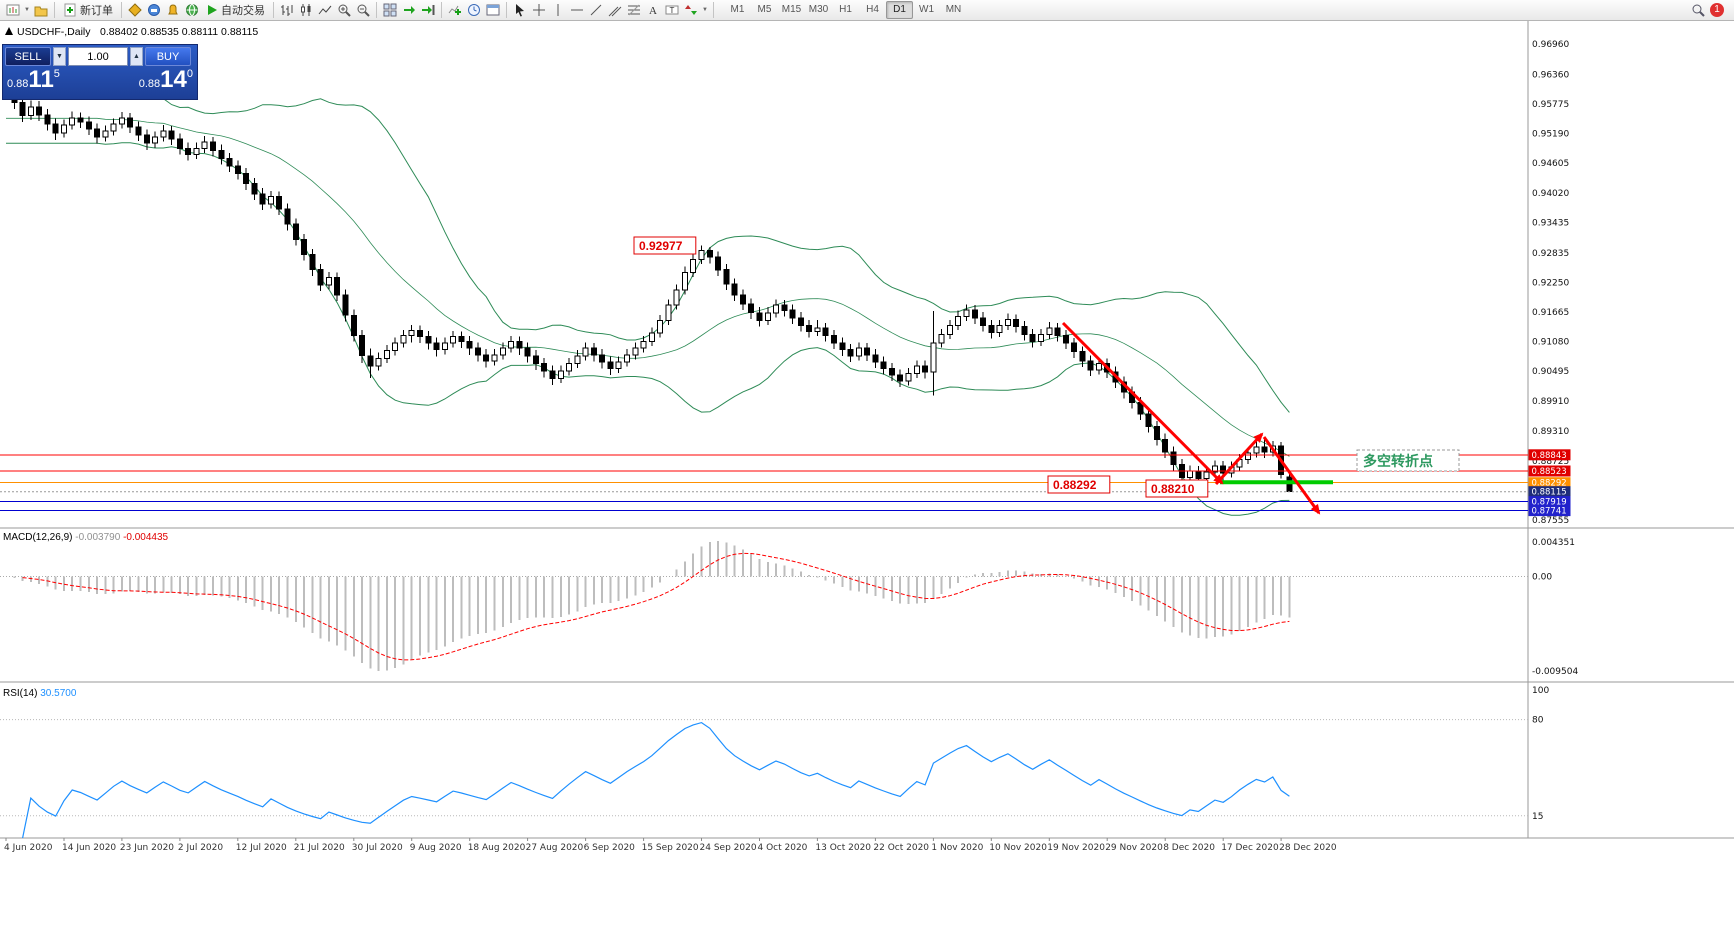  Describe the element at coordinates (872, 9) in the screenshot. I see `timeframe-h4: H4` at that location.